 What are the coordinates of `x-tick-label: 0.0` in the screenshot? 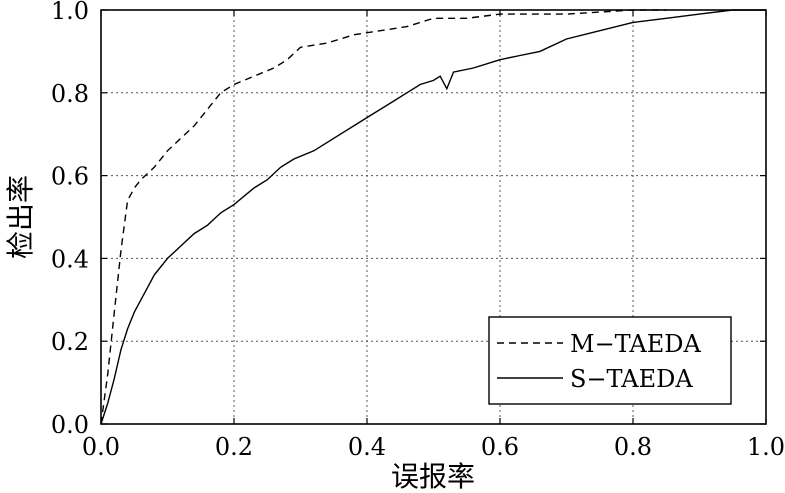 It's located at (101, 447).